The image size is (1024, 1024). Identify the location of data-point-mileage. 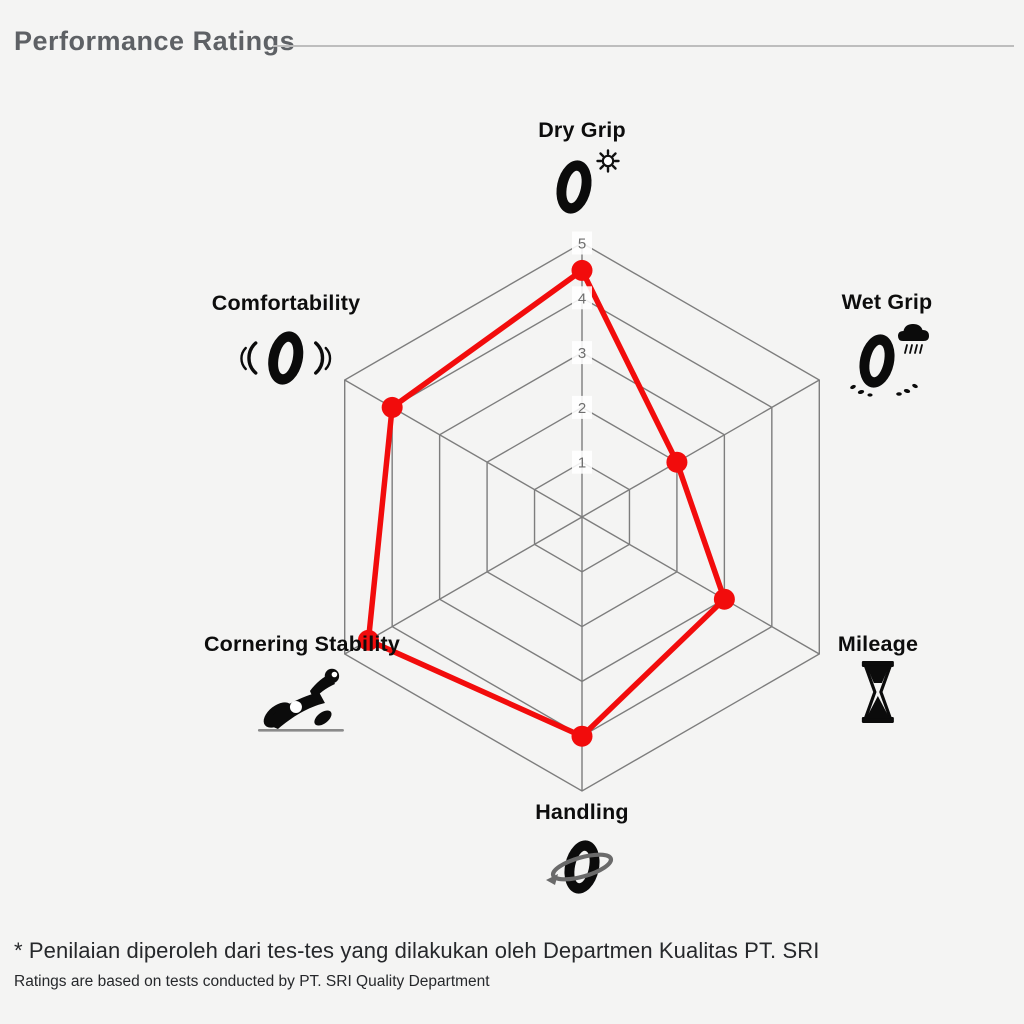
(724, 599).